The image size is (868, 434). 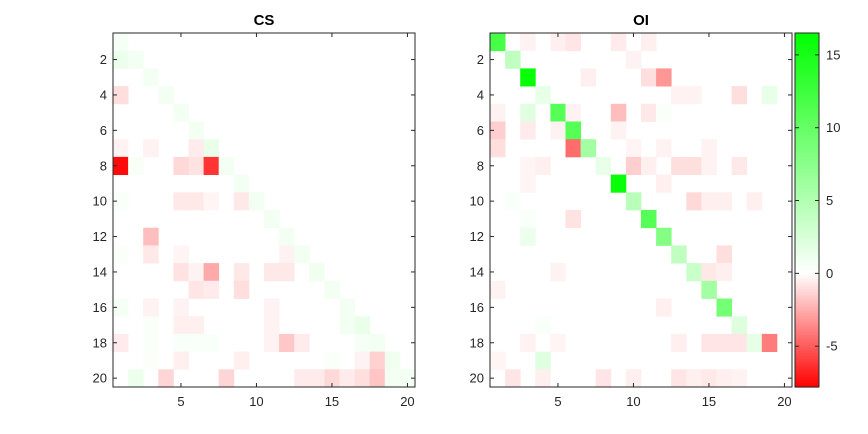 I want to click on y-tick-label-oi: 4, so click(x=480, y=94).